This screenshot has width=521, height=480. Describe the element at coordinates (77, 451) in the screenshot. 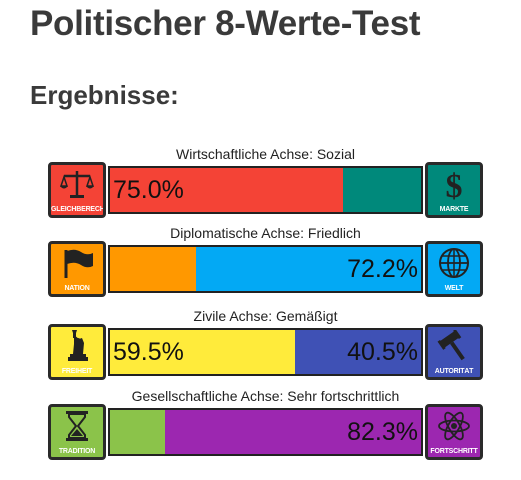

I see `tradition-caption: TRADITION` at that location.